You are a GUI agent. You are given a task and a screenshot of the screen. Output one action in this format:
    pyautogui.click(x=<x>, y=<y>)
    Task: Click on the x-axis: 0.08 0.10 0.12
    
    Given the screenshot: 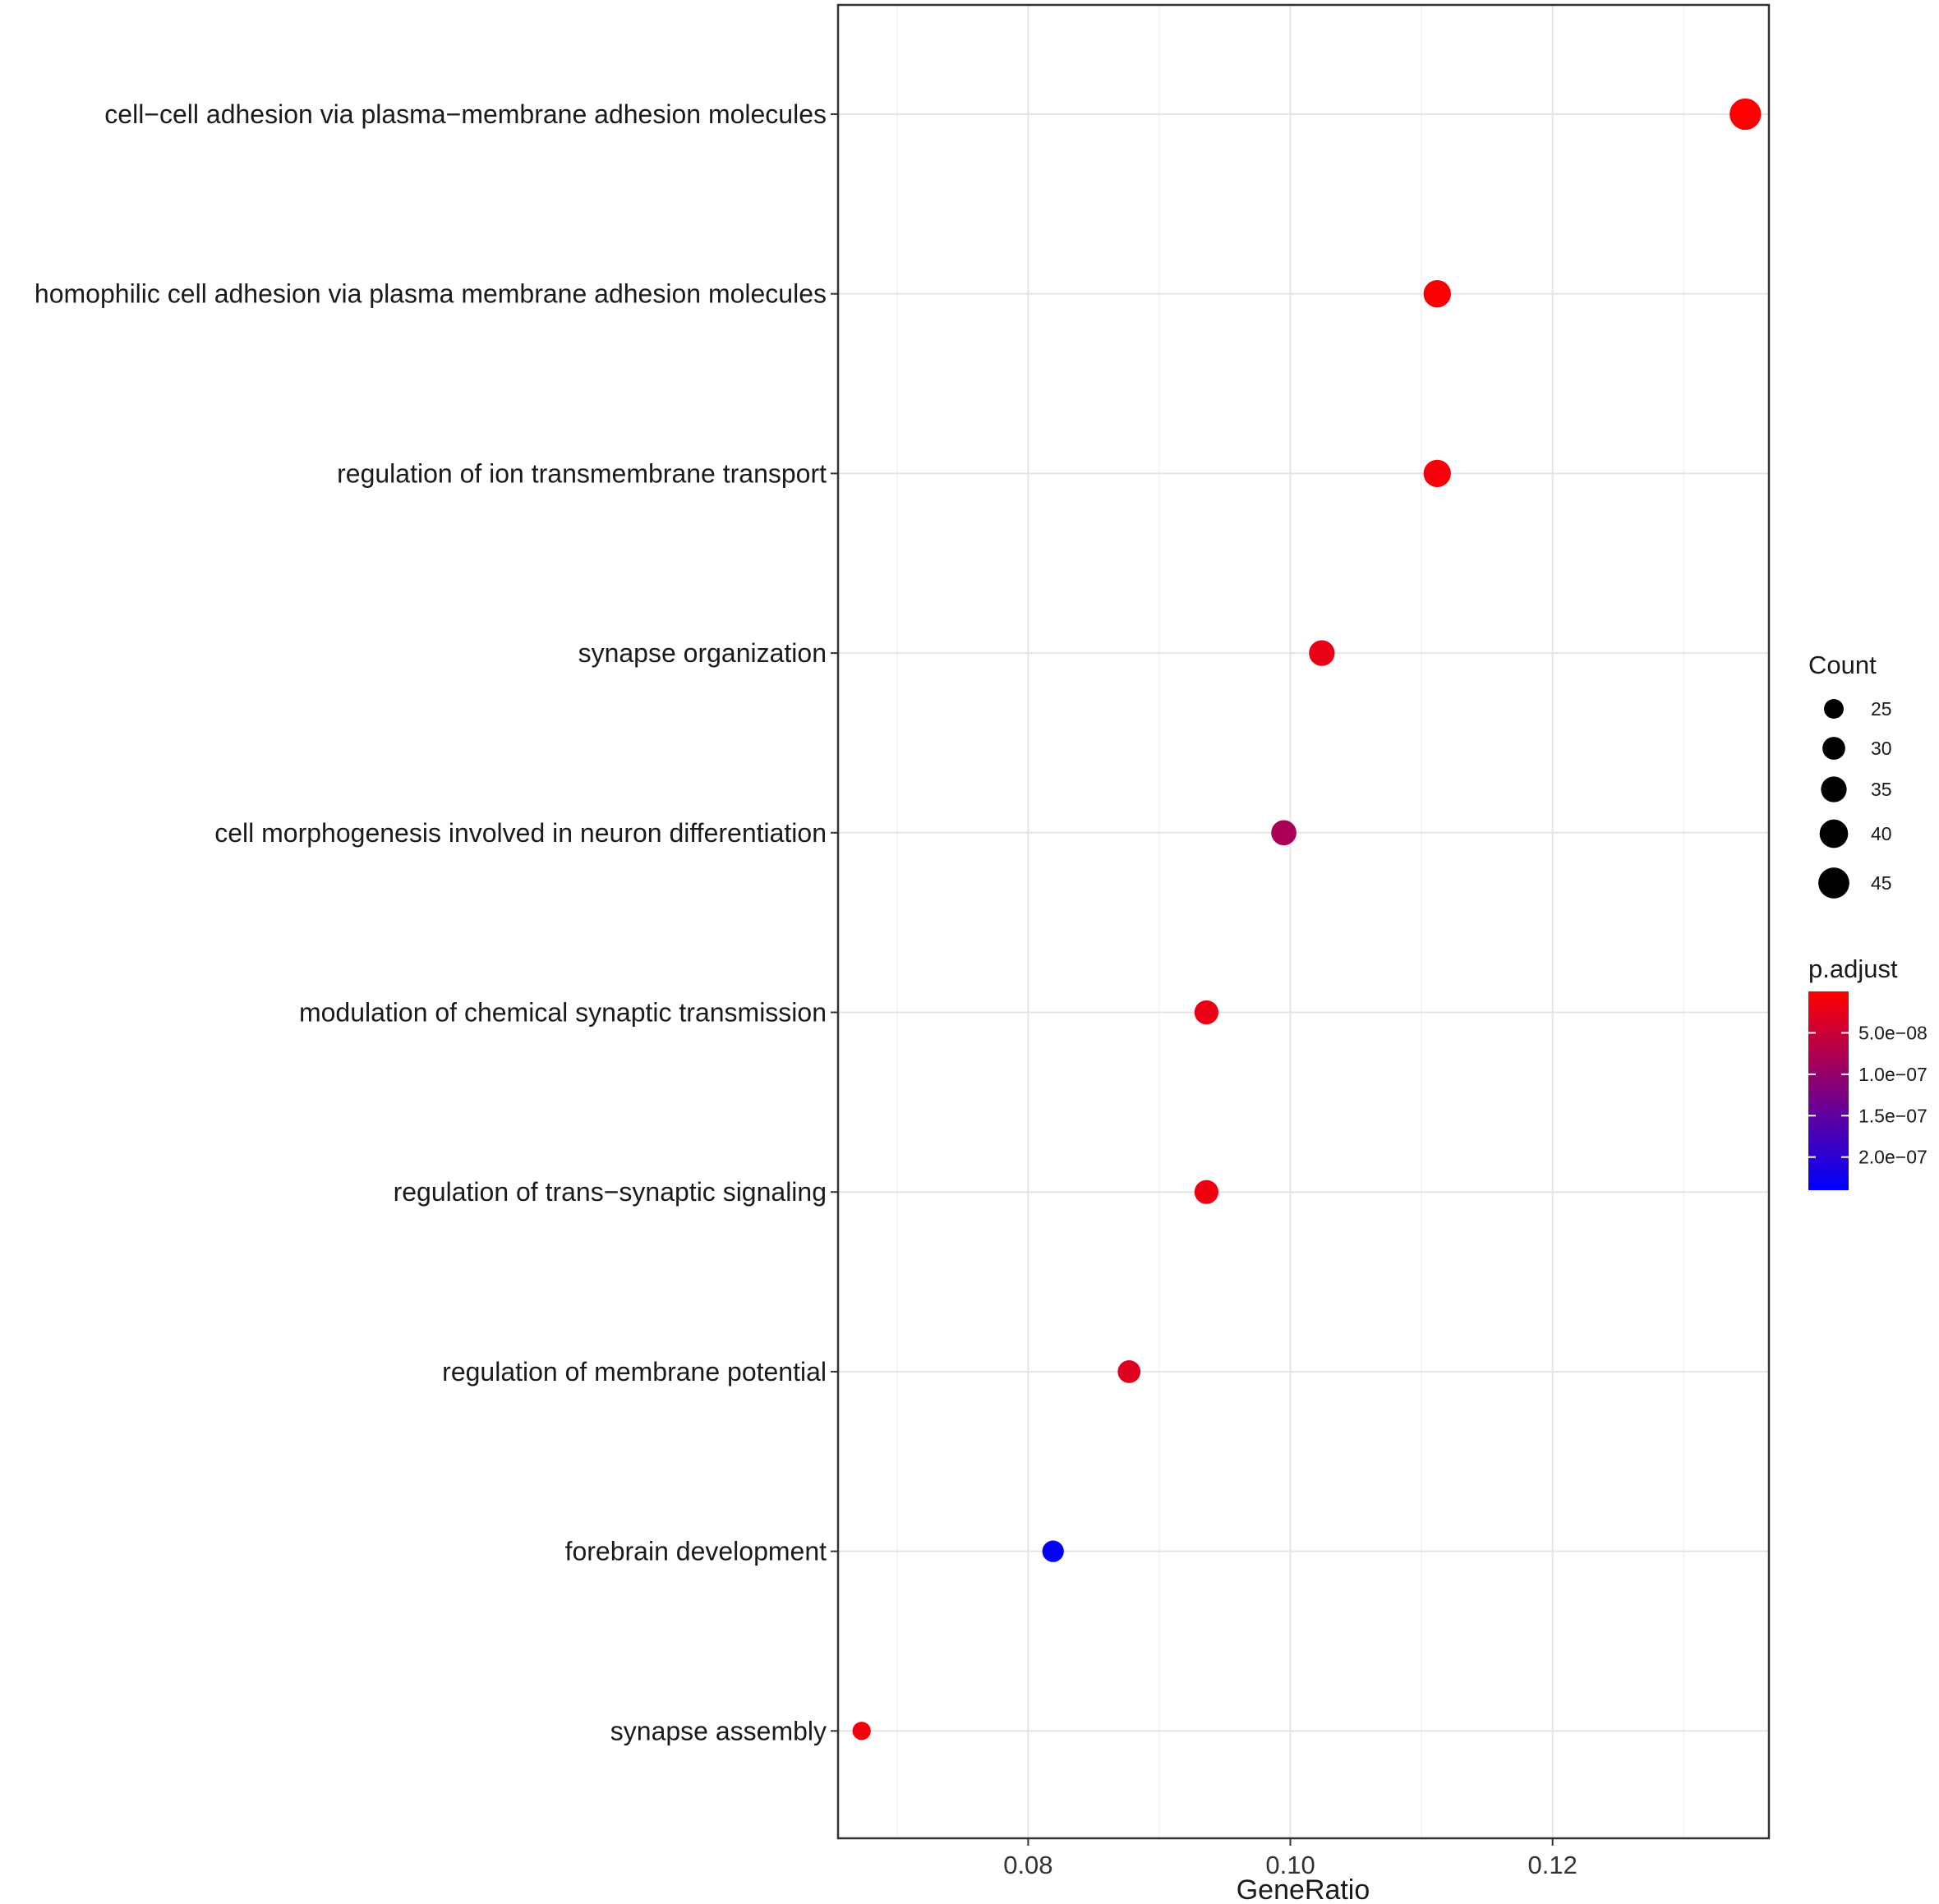 What is the action you would take?
    pyautogui.click(x=1290, y=1858)
    